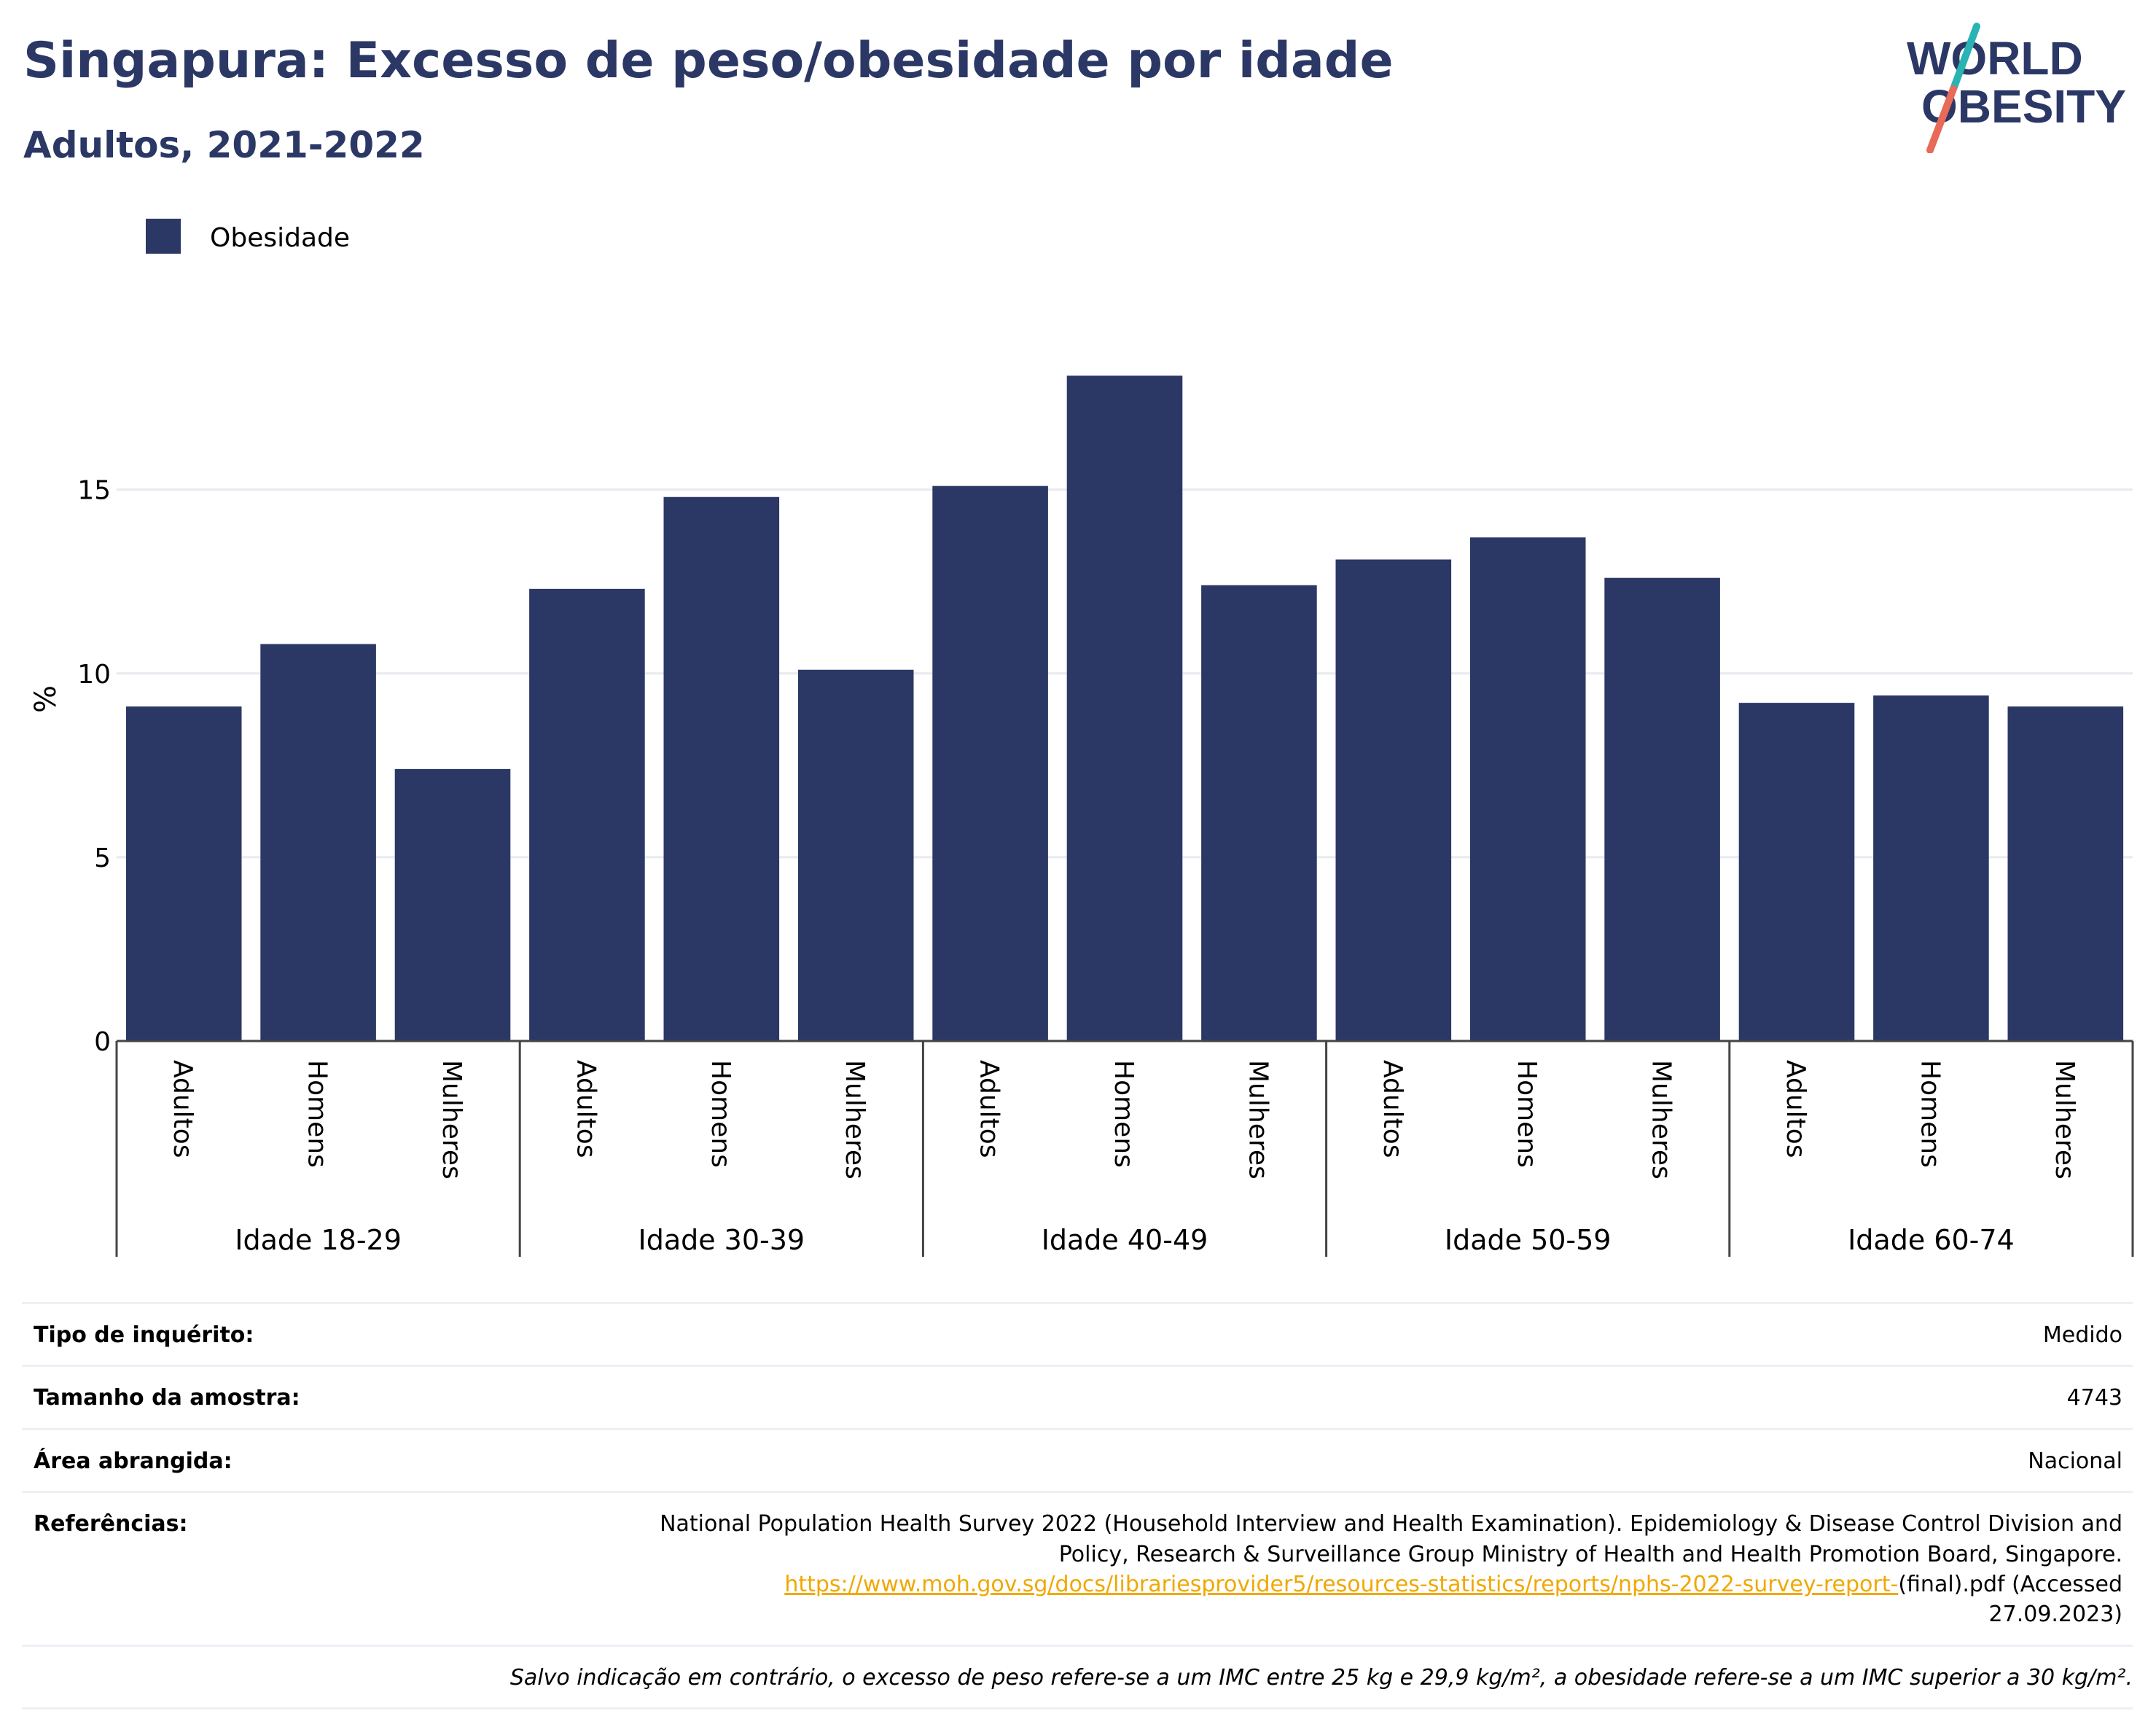 This screenshot has width=2156, height=1735. Describe the element at coordinates (1932, 1240) in the screenshot. I see `x-group-label: Idade 60-74` at that location.